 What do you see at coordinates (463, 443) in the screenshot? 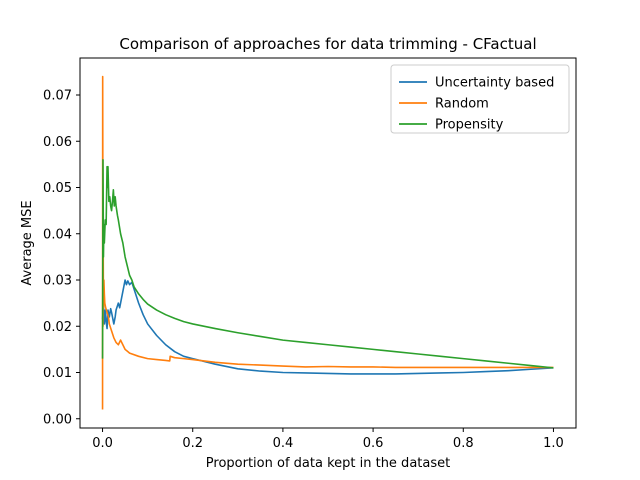
I see `x-tick-label: 0.8` at bounding box center [463, 443].